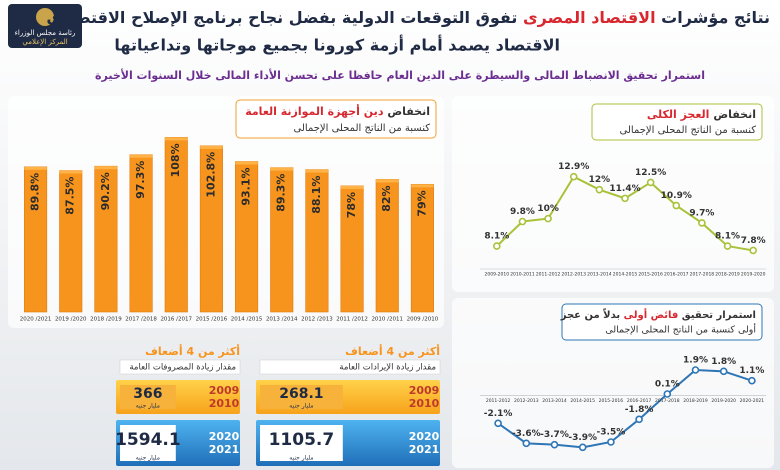  I want to click on value-label: 12%, so click(600, 180).